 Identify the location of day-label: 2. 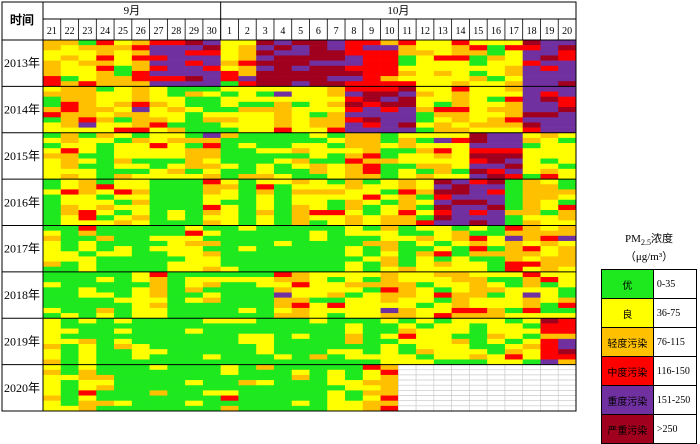
(247, 31).